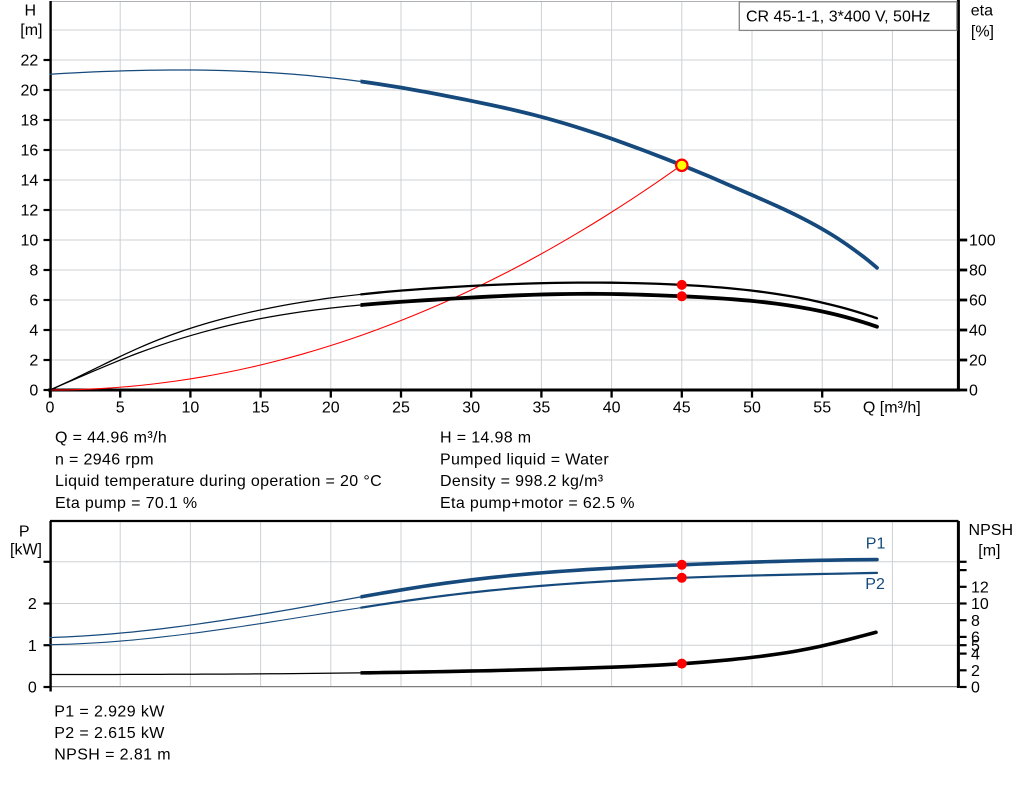 This screenshot has width=1024, height=786. I want to click on svg-text: n = 2946 rpm, so click(104, 459).